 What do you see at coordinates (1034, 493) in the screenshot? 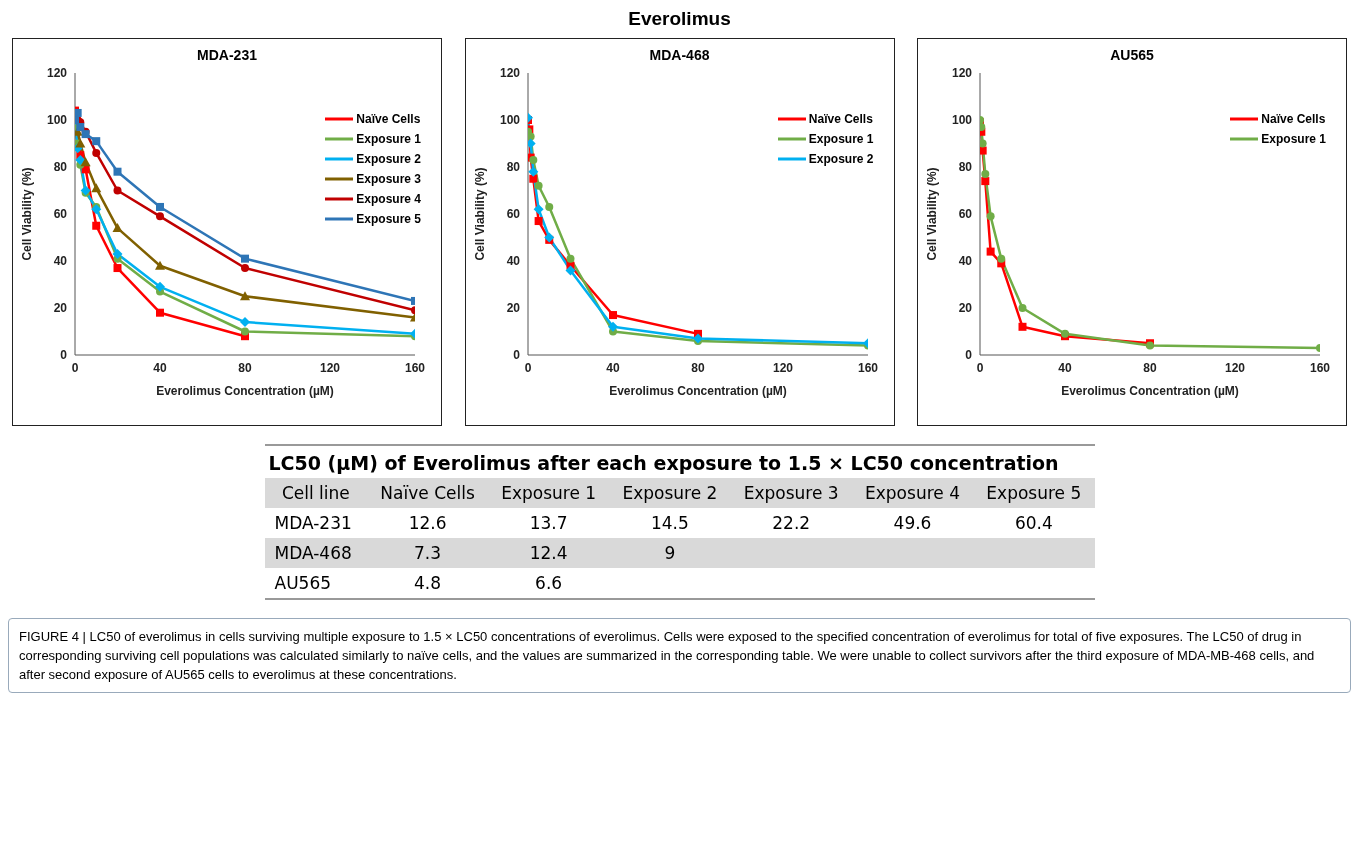
I see `x-tick-label: Exposure 5` at bounding box center [1034, 493].